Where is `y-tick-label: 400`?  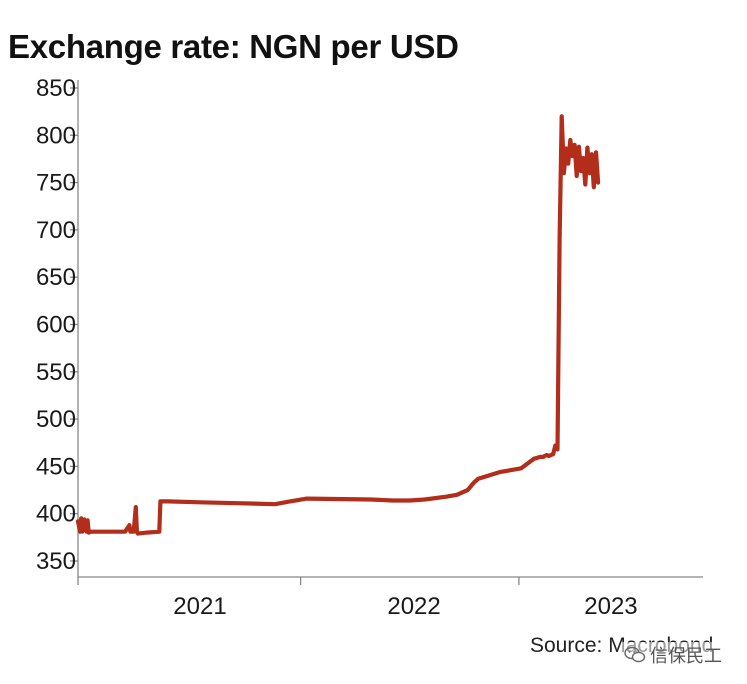 y-tick-label: 400 is located at coordinates (56, 514).